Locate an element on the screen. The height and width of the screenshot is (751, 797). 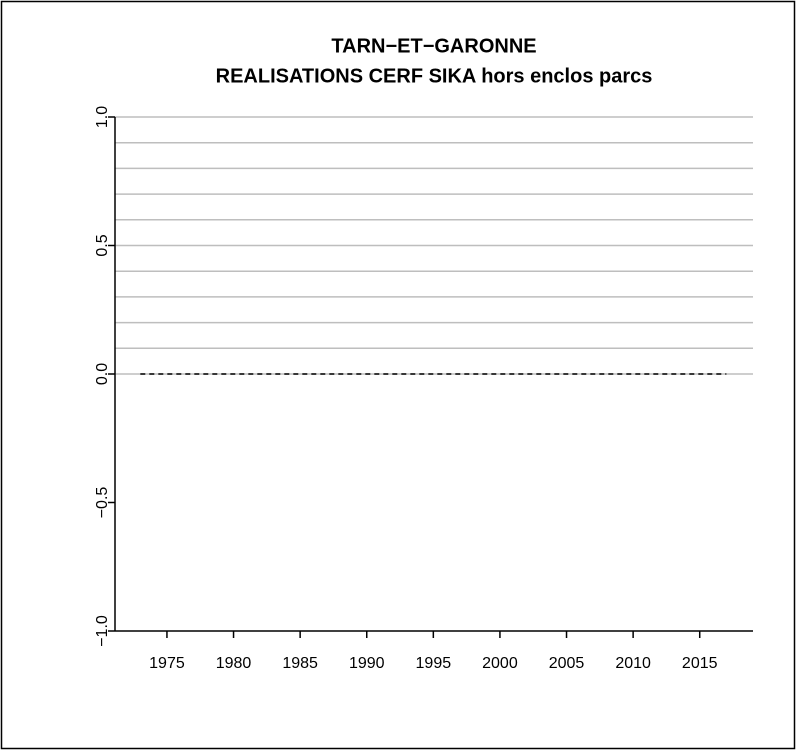
y-tick-label: 0.5 is located at coordinates (102, 245).